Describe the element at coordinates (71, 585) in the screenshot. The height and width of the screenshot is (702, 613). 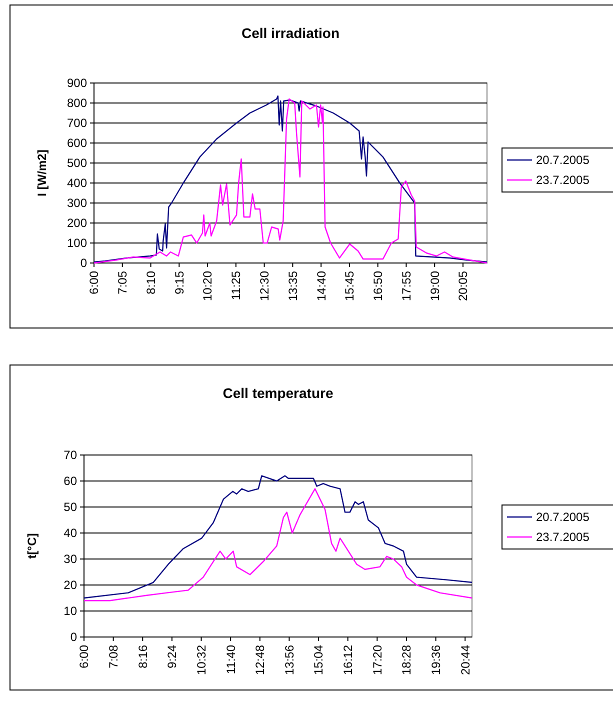
I see `y-tick-label: 20` at that location.